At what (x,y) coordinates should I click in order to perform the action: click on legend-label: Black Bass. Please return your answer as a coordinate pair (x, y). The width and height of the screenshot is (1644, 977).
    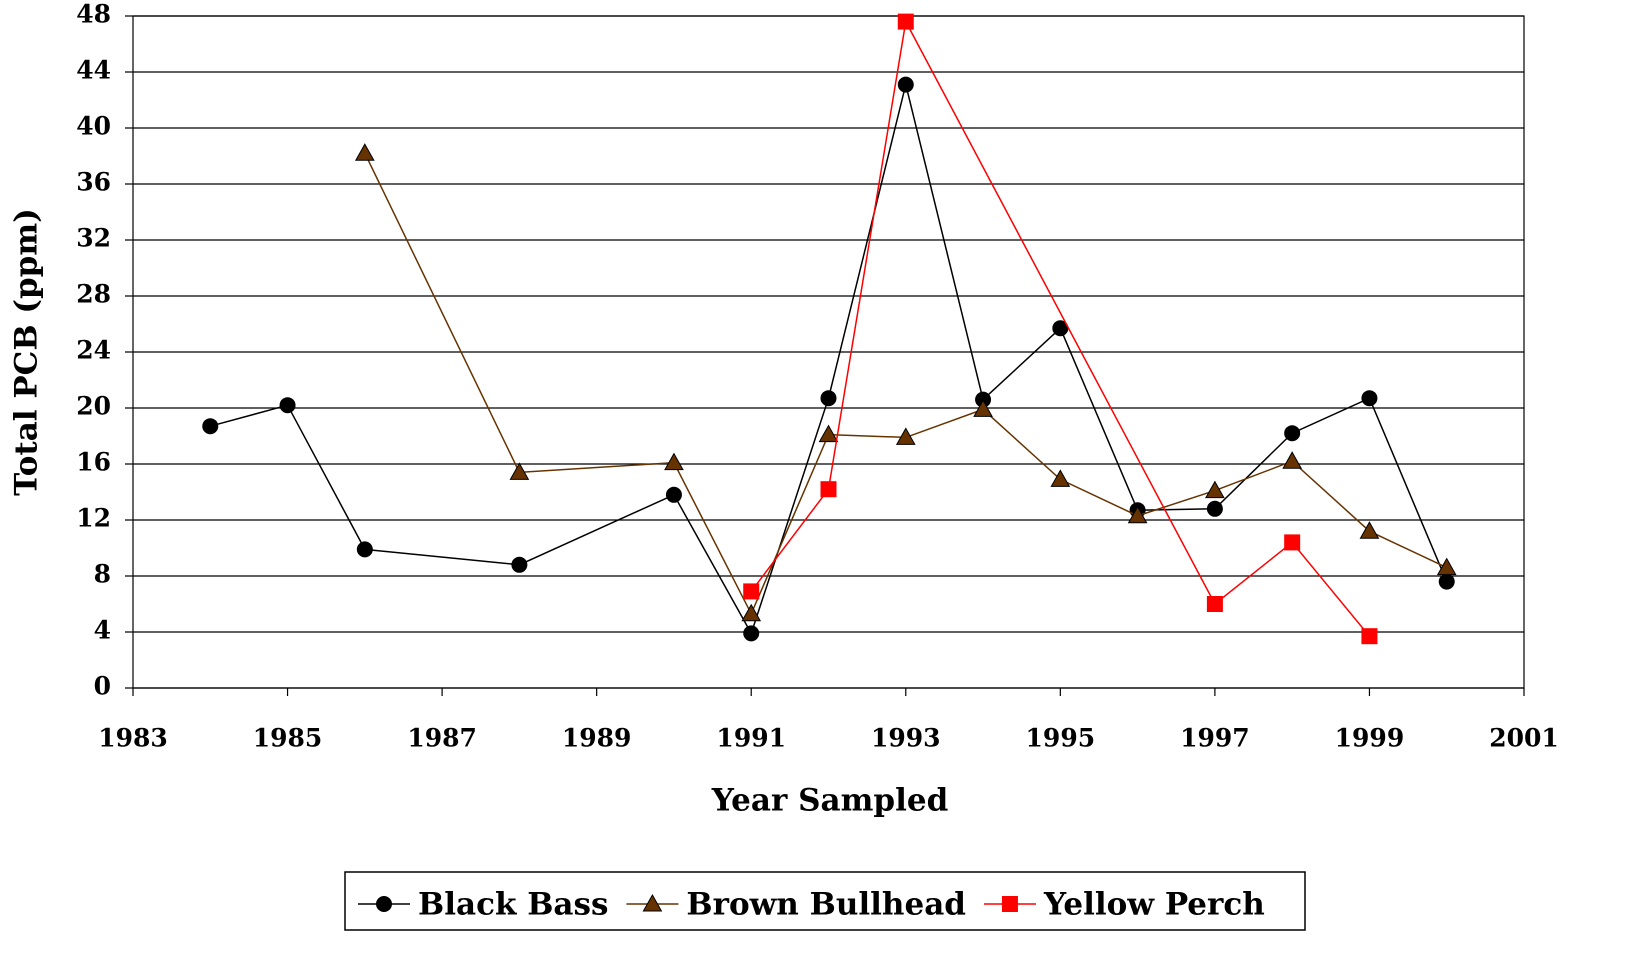
    Looking at the image, I should click on (513, 905).